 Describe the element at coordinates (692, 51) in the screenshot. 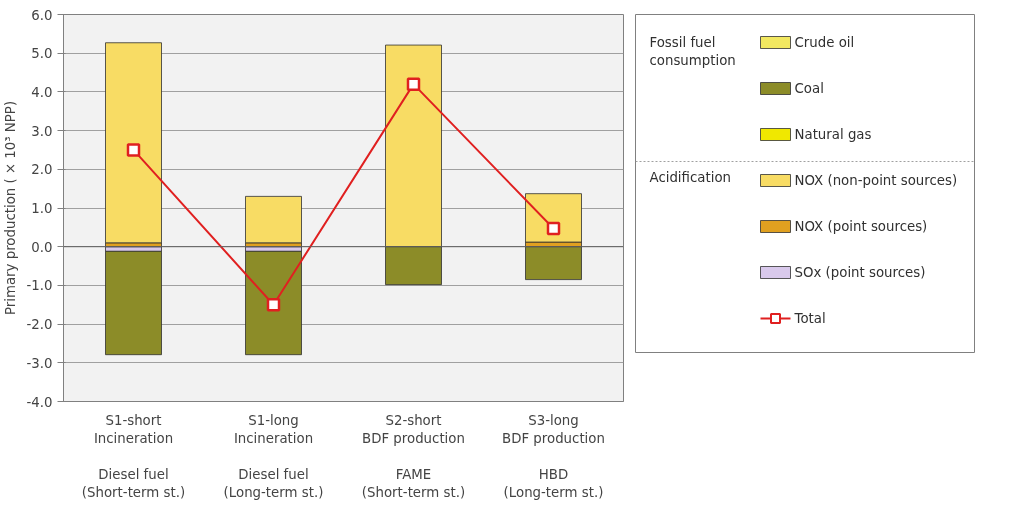

I see `text: Fossil fuel consumption` at that location.